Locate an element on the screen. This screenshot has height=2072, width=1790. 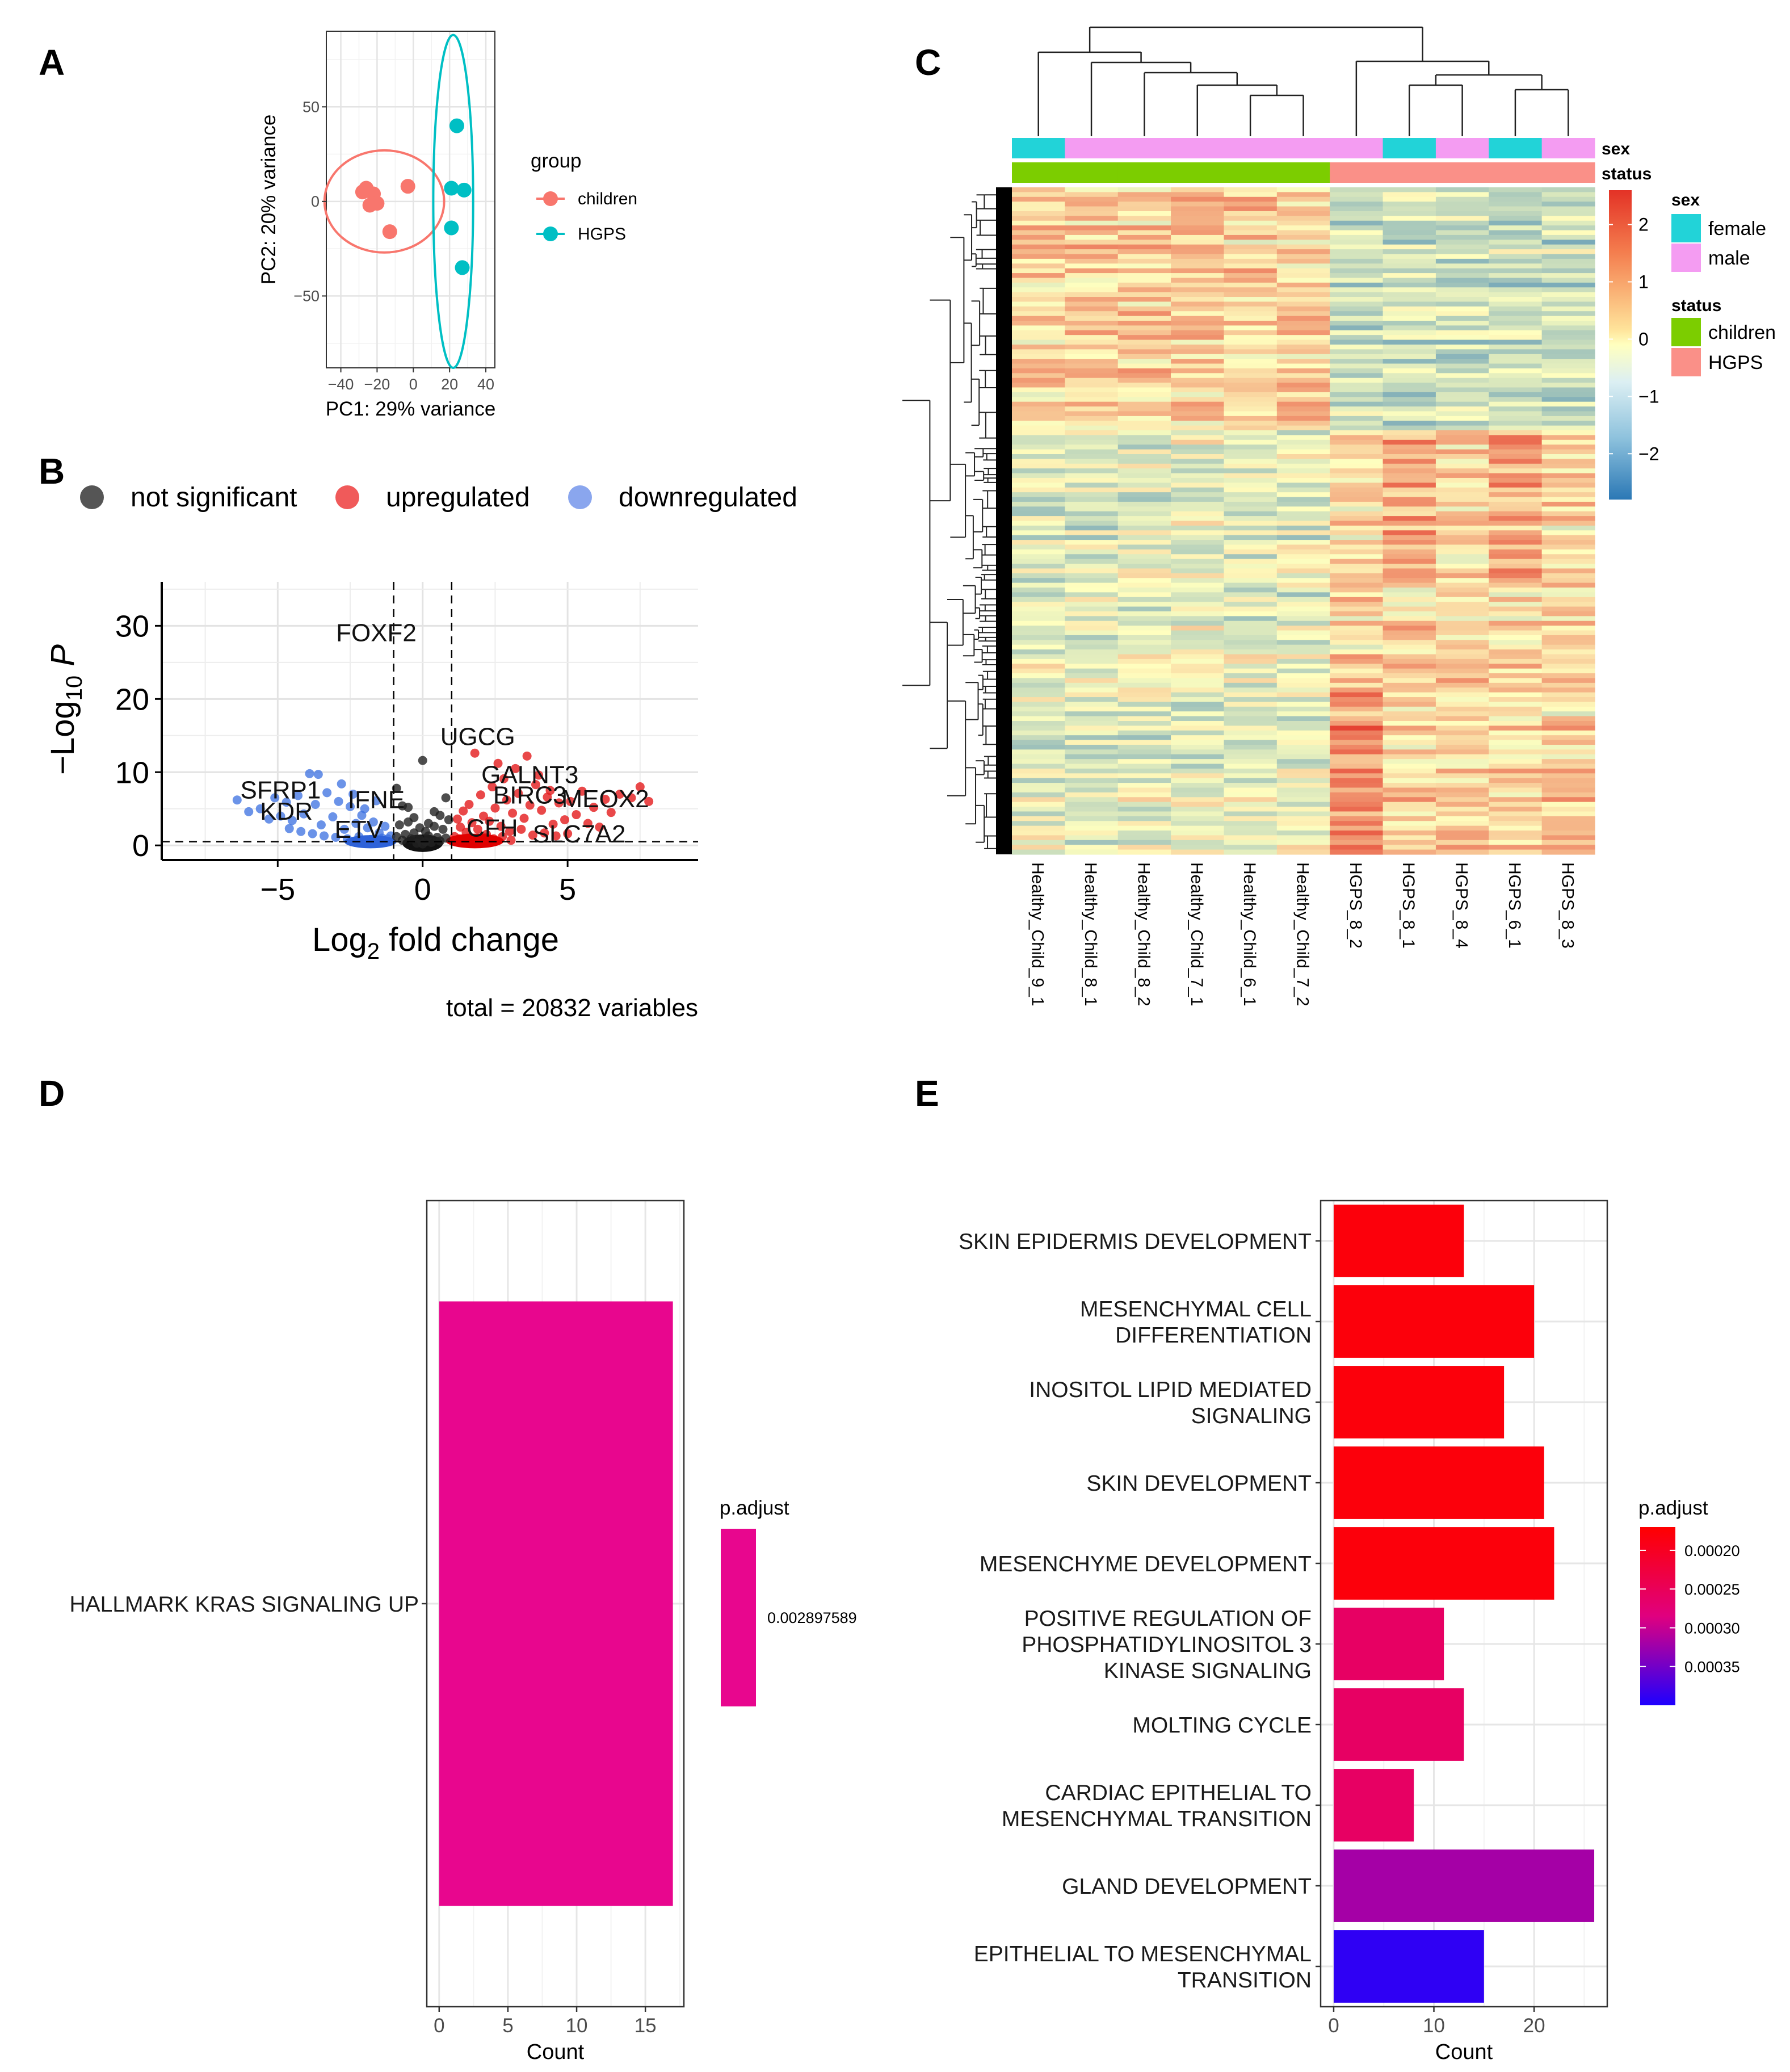
pca-legend-label-hgps: HGPS is located at coordinates (602, 234).